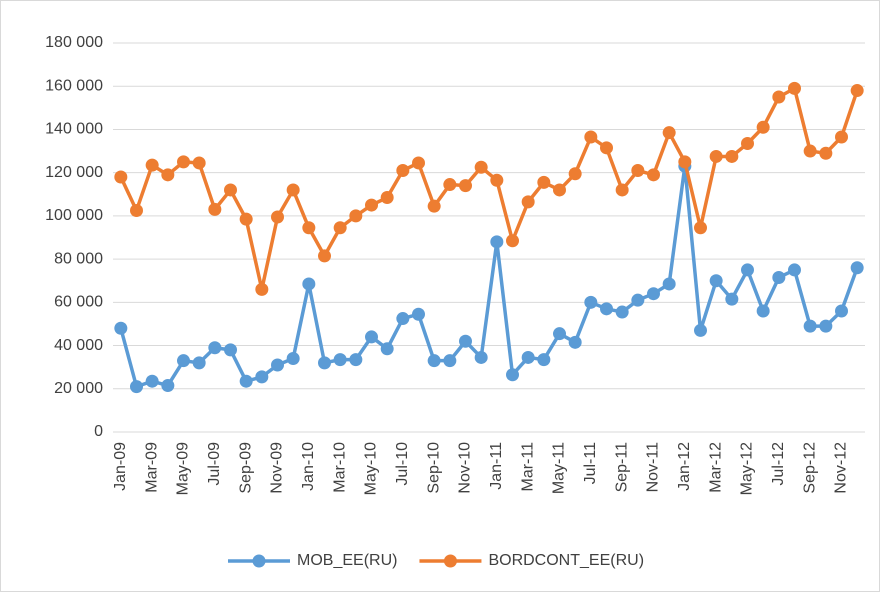 The image size is (880, 597). What do you see at coordinates (74, 129) in the screenshot?
I see `y-tick-label: 140 000` at bounding box center [74, 129].